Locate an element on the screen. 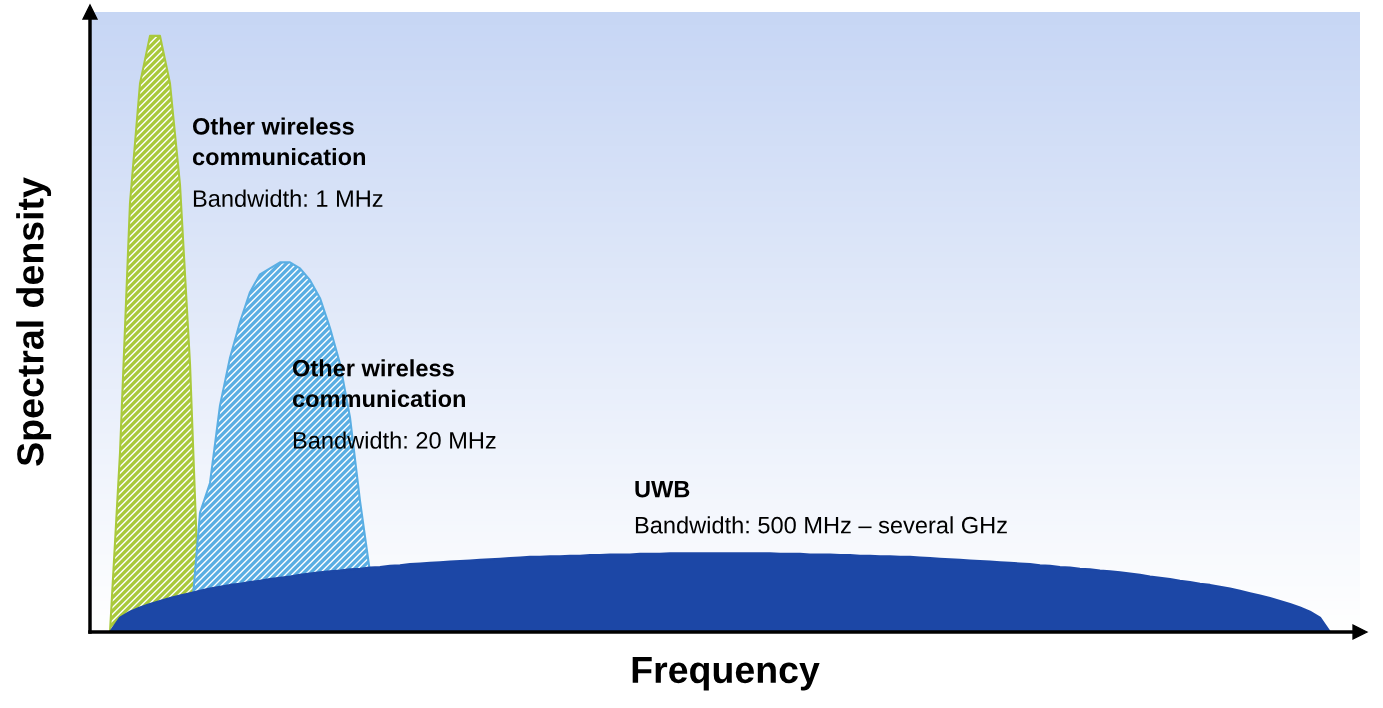  annotation: Bandwidth: 1 MHz is located at coordinates (288, 198).